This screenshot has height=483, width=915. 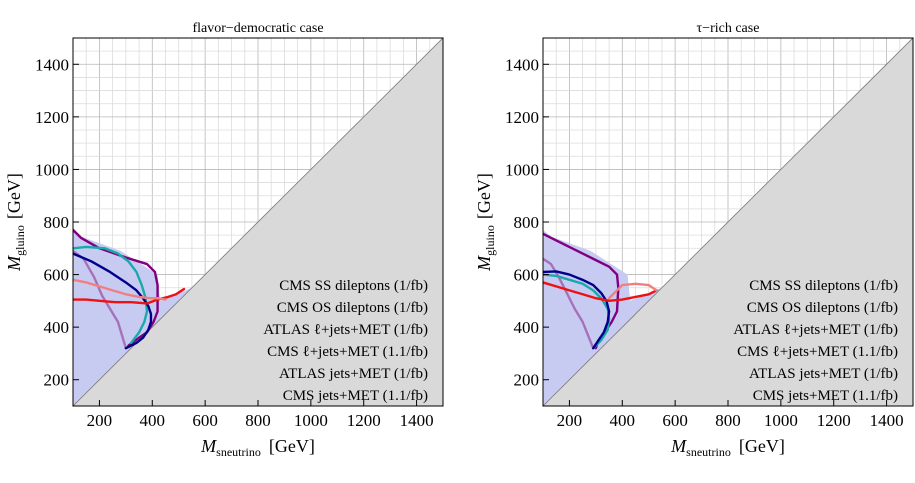 I want to click on chart-title: τ−rich case, so click(x=728, y=28).